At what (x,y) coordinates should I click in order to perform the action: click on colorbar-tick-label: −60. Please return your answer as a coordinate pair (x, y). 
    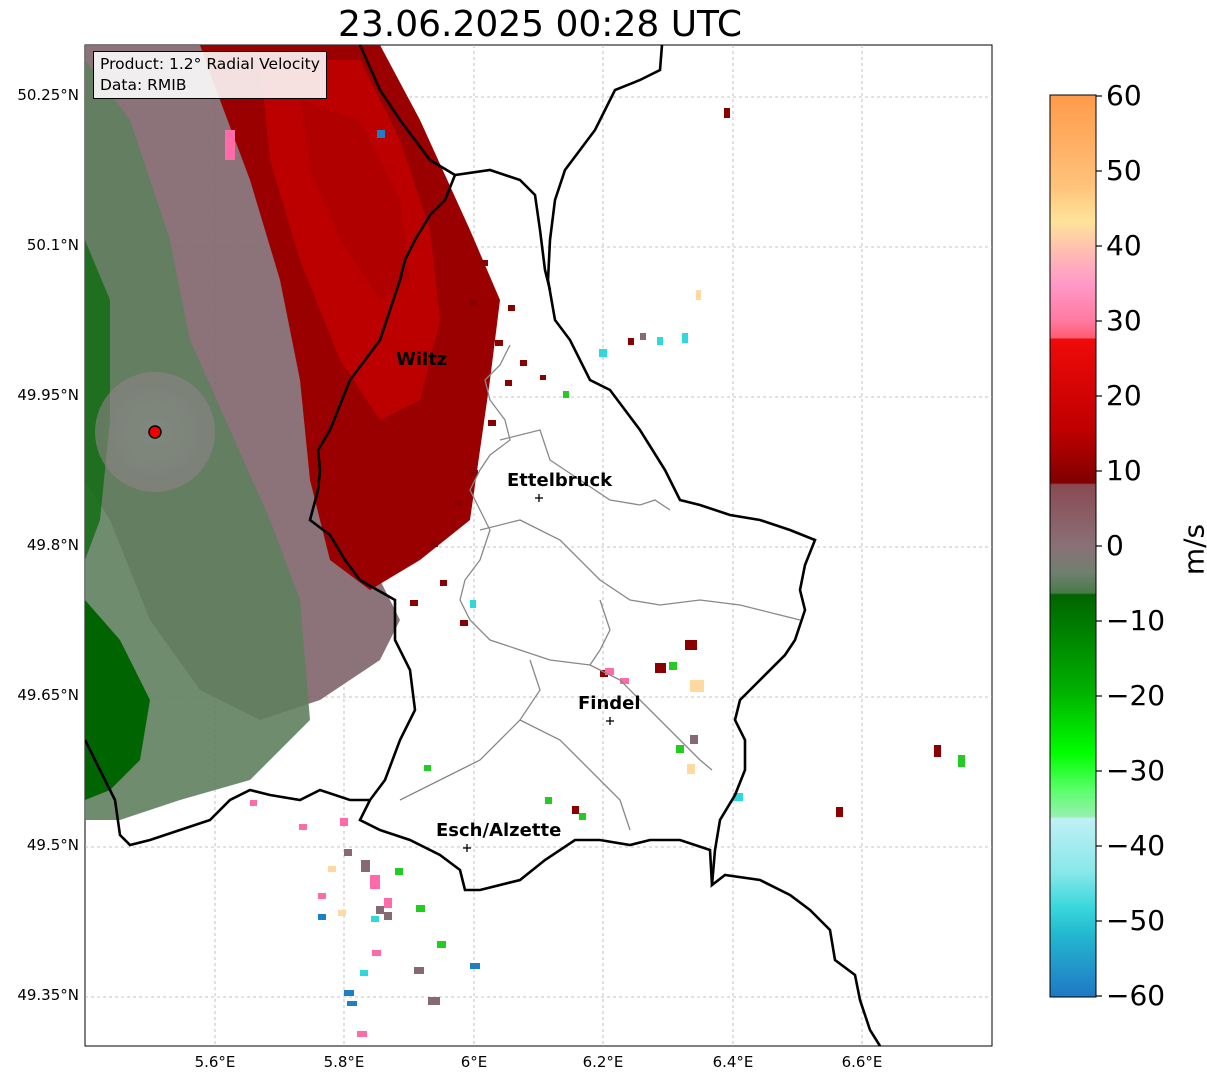
    Looking at the image, I should click on (1136, 995).